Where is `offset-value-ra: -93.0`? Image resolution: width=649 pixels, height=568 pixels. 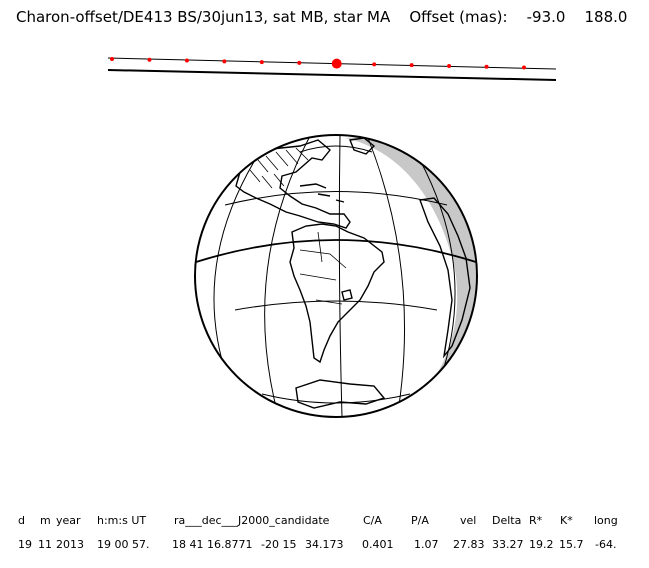
offset-value-ra: -93.0 is located at coordinates (546, 17).